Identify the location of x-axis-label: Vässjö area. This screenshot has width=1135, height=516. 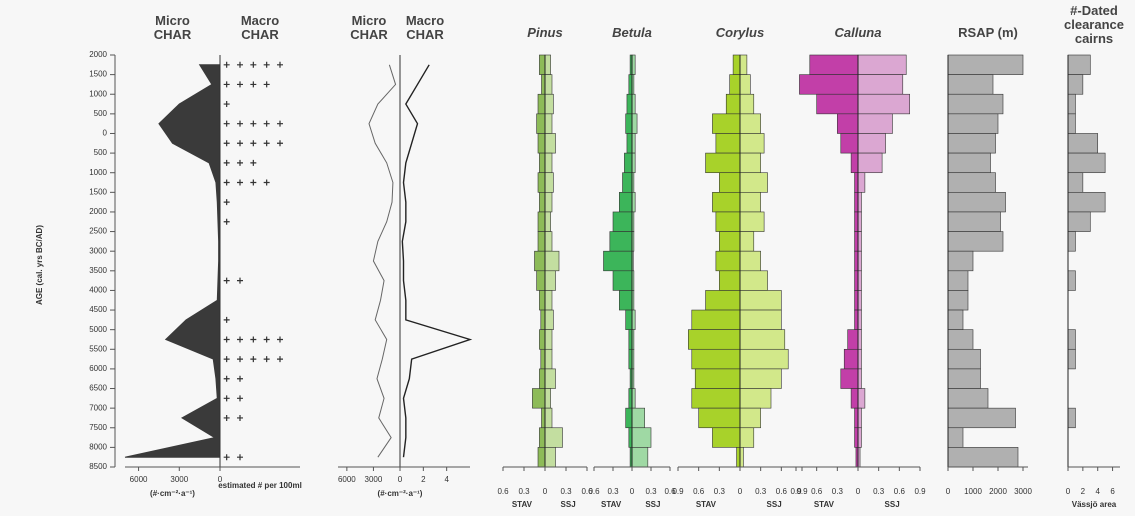
(1094, 504).